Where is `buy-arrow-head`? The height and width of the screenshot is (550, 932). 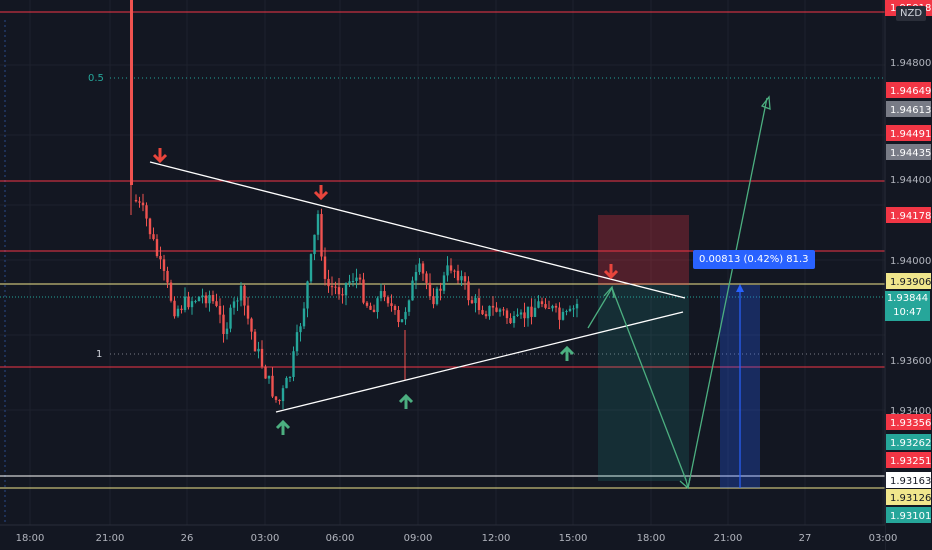 buy-arrow-head is located at coordinates (283, 424).